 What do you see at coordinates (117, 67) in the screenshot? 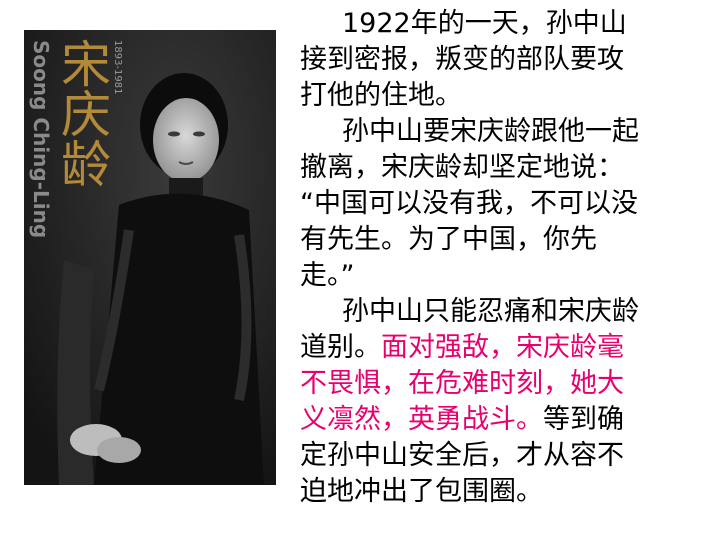
I see `portrait-years: 1893-1981` at bounding box center [117, 67].